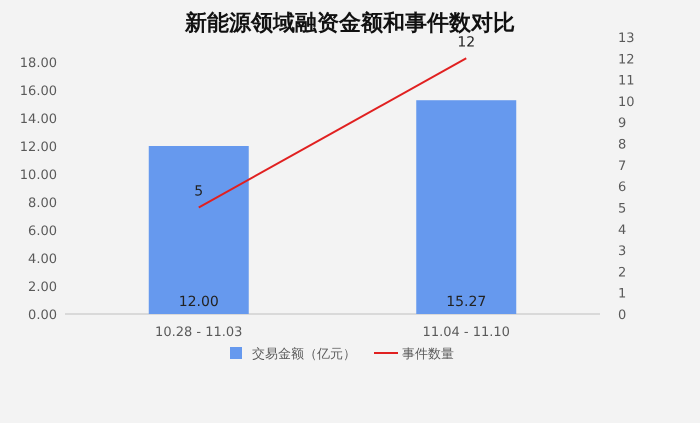  Describe the element at coordinates (466, 302) in the screenshot. I see `data-label: 15.27` at that location.